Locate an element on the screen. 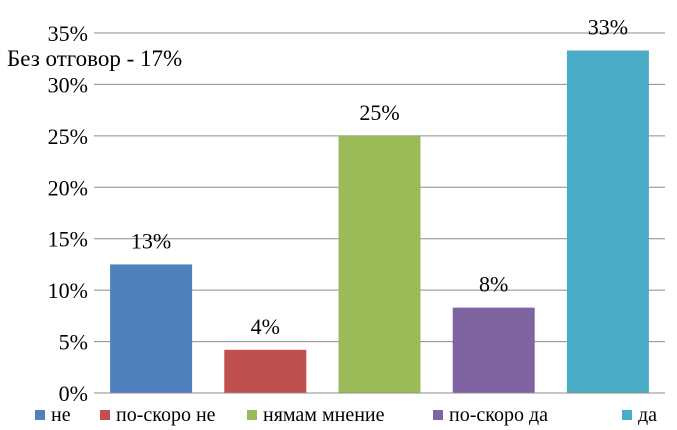 This screenshot has height=430, width=677. y-tick-label: 25% is located at coordinates (68, 136).